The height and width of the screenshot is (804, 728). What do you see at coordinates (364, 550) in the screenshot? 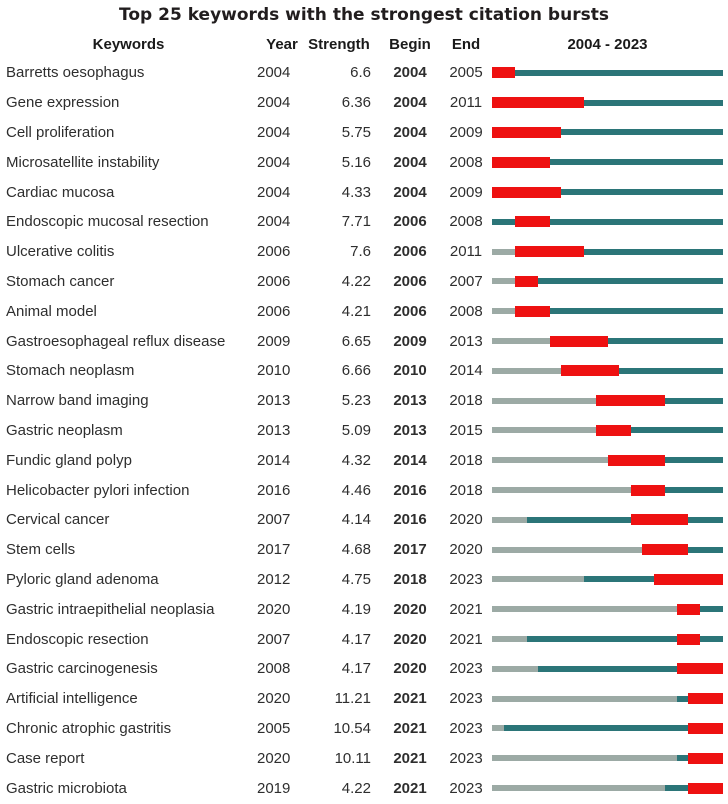
I see `table-row: Stem cells 2017 4.68 2017 2020` at bounding box center [364, 550].